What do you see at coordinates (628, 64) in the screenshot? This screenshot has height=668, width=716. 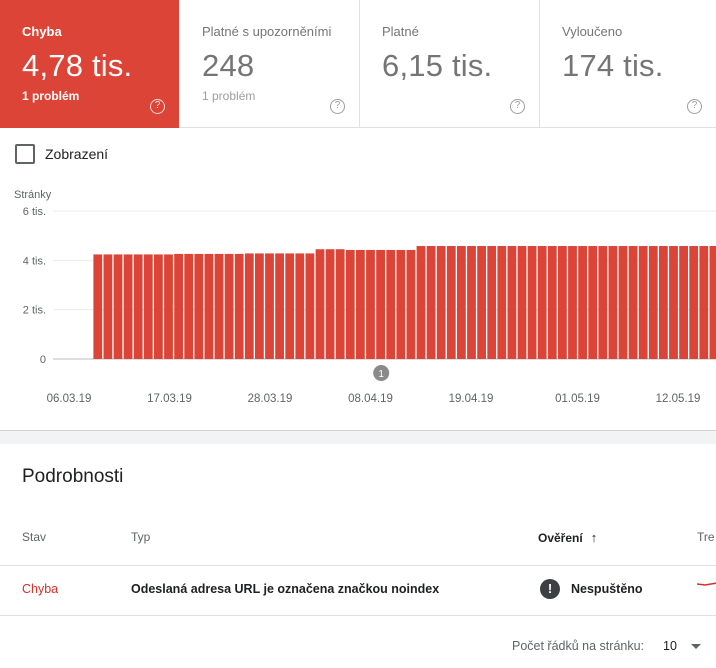 I see `tile-excluded: Vyloučeno 174 tis. ?` at bounding box center [628, 64].